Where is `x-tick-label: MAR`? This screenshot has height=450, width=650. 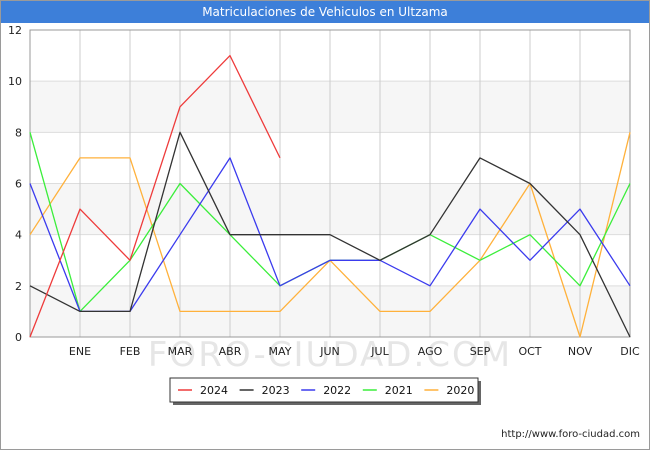
x-tick-label: MAR is located at coordinates (180, 351).